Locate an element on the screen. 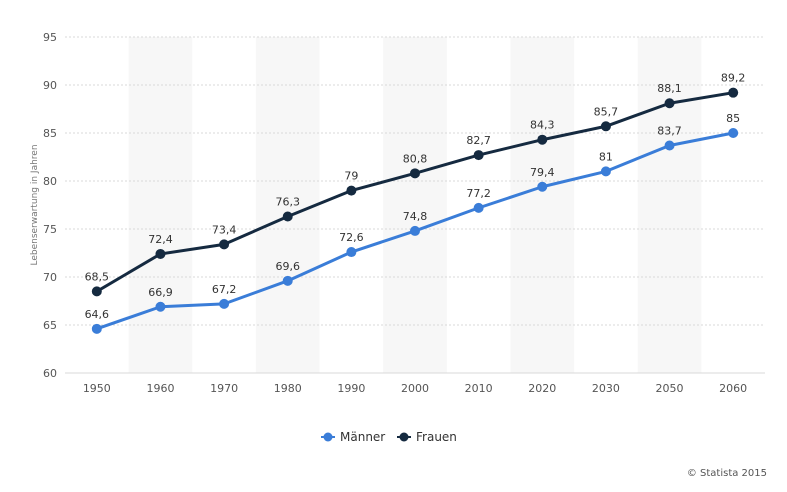  data-label: 85 is located at coordinates (733, 118).